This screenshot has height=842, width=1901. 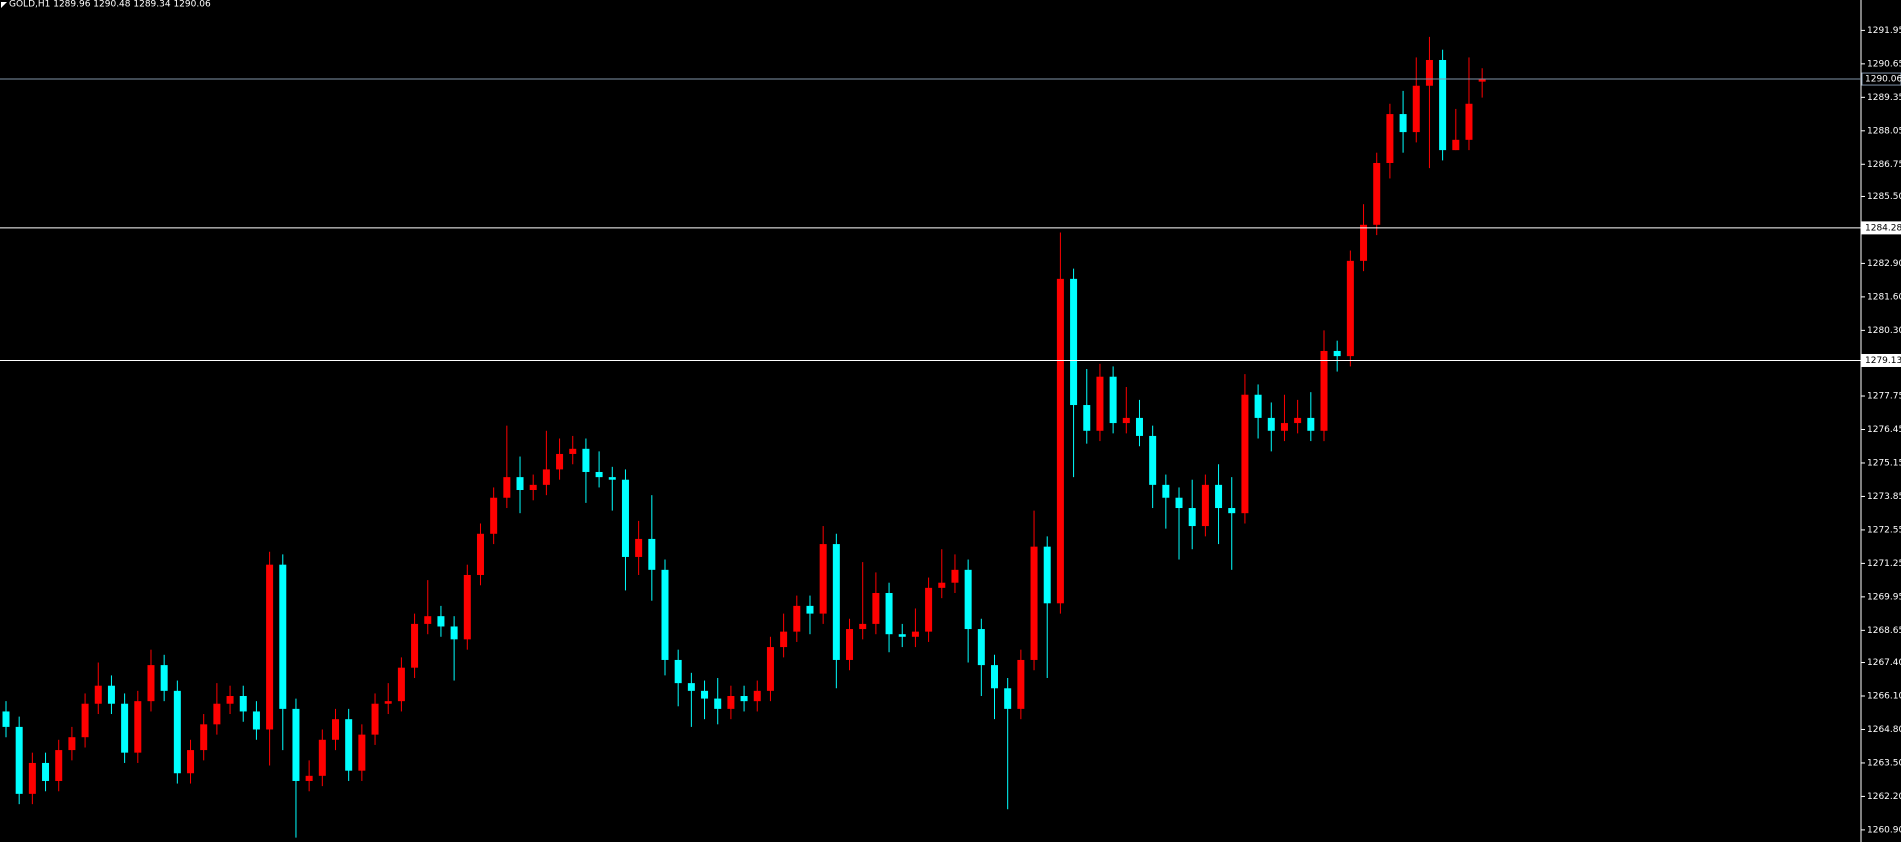 I want to click on y-tick-label: 1262.20, so click(x=1884, y=797).